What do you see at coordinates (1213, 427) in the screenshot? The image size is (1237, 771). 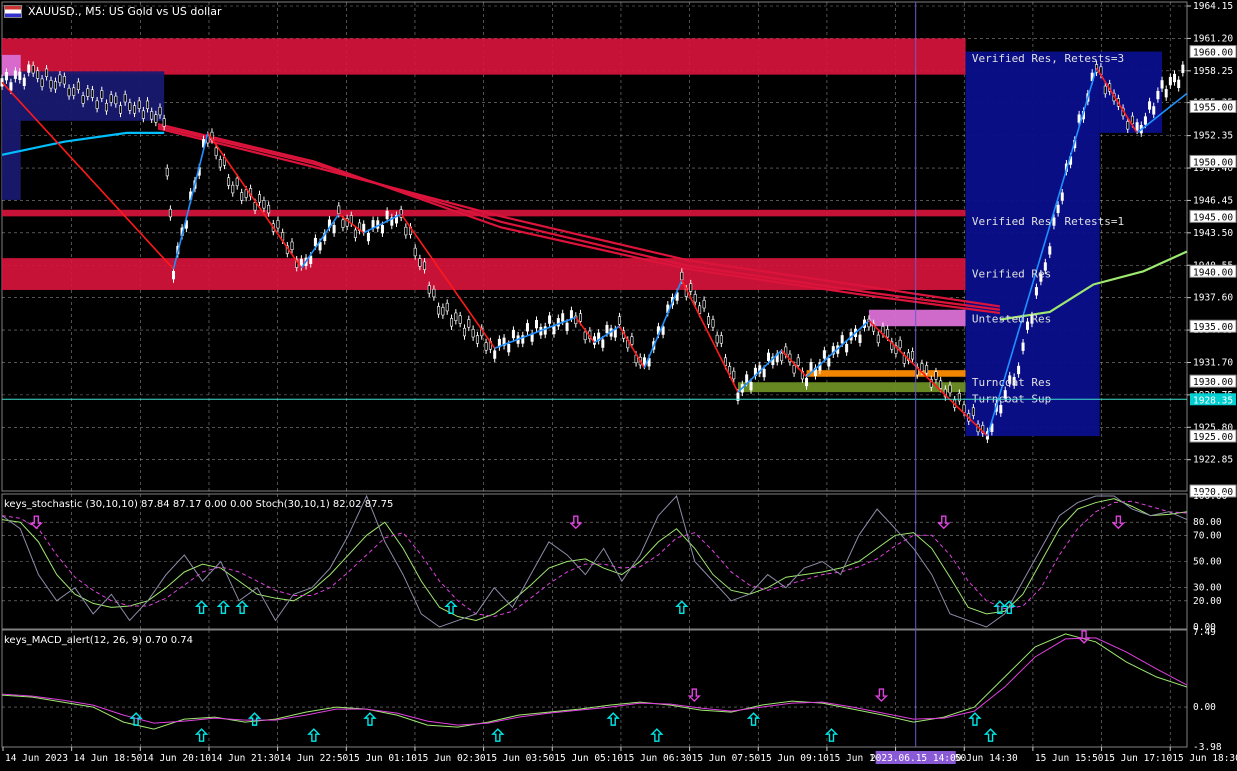 I see `price-tick-label: 1925.80` at bounding box center [1213, 427].